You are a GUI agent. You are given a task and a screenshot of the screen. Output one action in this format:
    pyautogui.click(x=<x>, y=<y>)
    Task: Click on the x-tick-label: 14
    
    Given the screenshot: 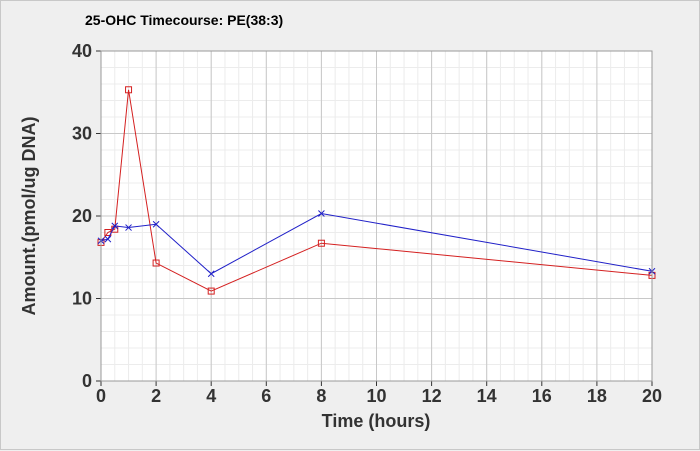 What is the action you would take?
    pyautogui.click(x=487, y=396)
    